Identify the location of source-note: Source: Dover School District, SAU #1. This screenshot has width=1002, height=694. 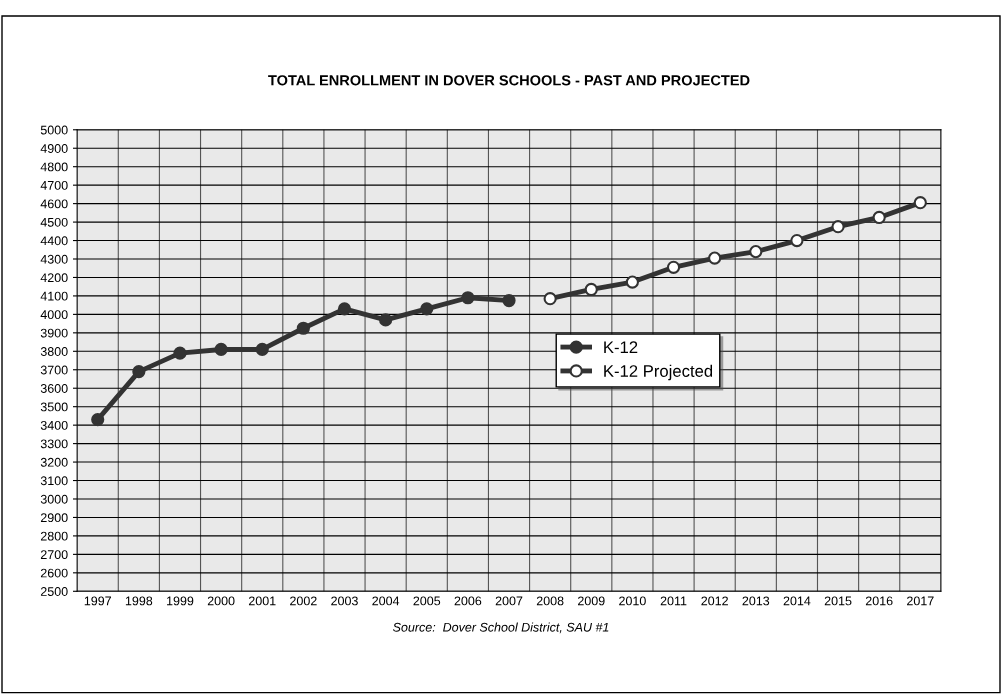
(500, 628).